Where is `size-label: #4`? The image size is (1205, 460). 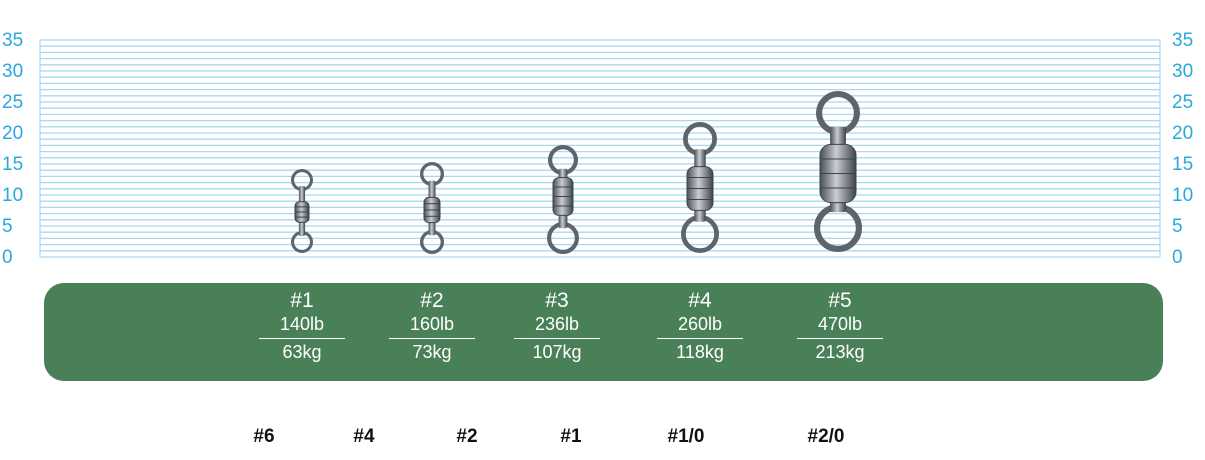 size-label: #4 is located at coordinates (700, 300).